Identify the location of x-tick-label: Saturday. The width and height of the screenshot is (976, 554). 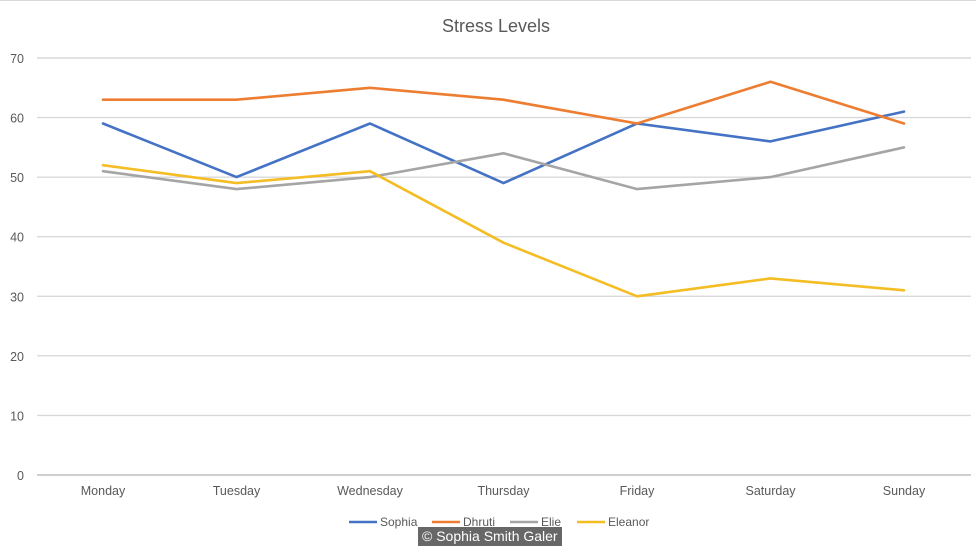
(770, 491).